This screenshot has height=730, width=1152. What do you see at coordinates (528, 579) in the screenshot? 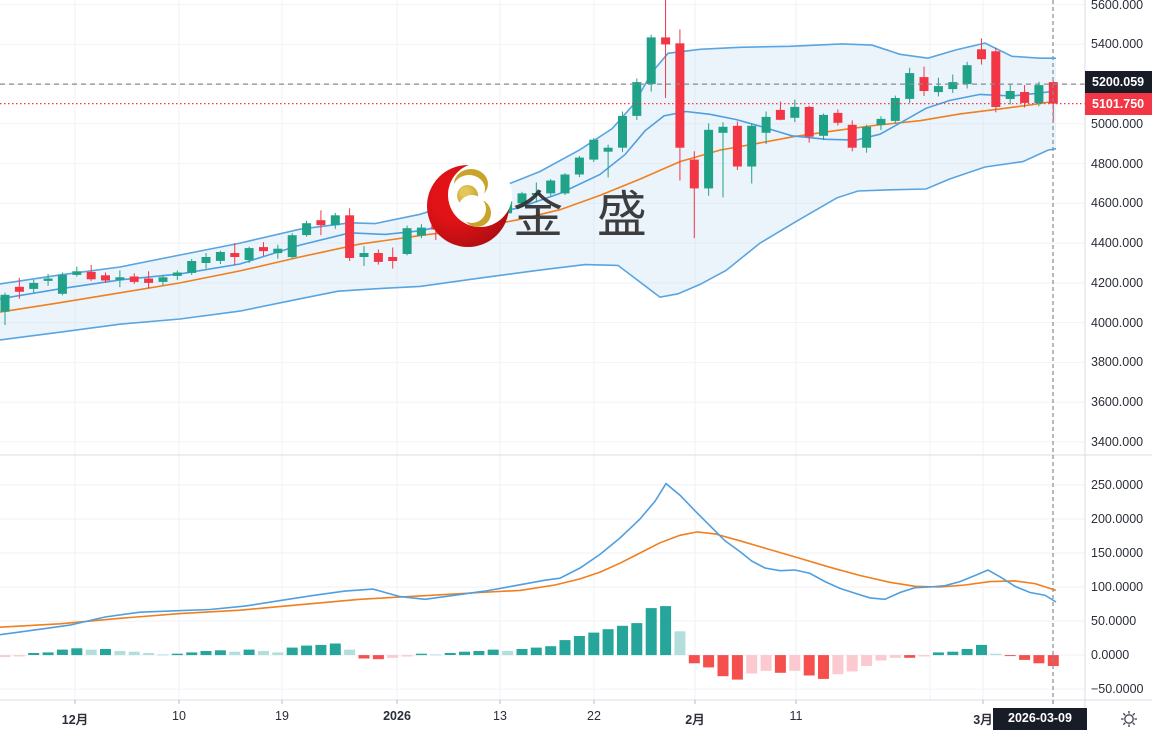
I see `macd-signal-line` at bounding box center [528, 579].